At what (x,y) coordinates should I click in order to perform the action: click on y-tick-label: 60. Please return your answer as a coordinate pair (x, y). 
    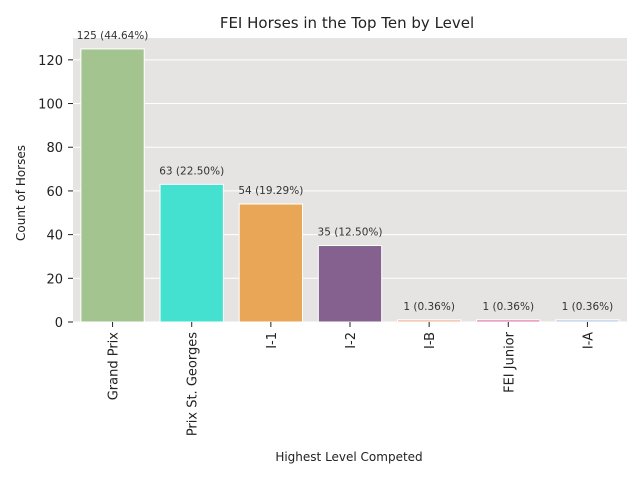
    Looking at the image, I should click on (54, 192).